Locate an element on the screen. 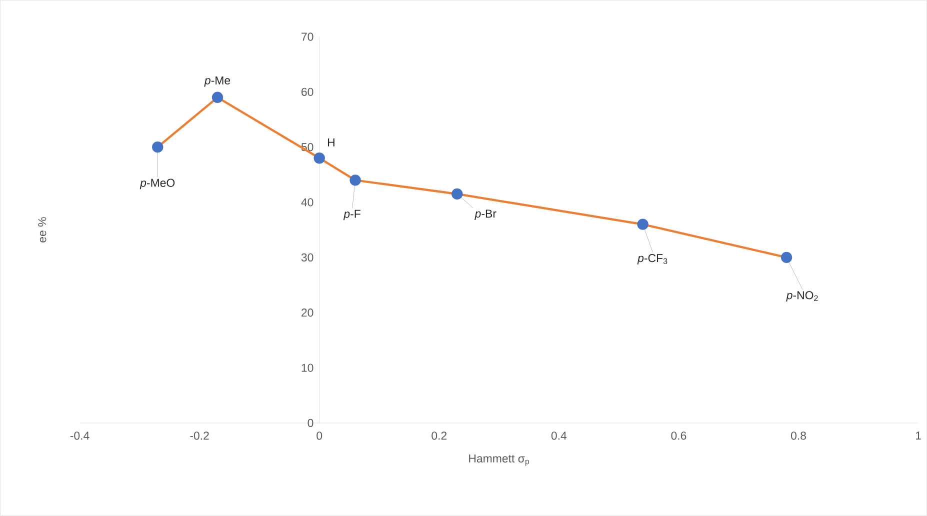 This screenshot has height=516, width=927. x-tick-label: -0.4 is located at coordinates (80, 436).